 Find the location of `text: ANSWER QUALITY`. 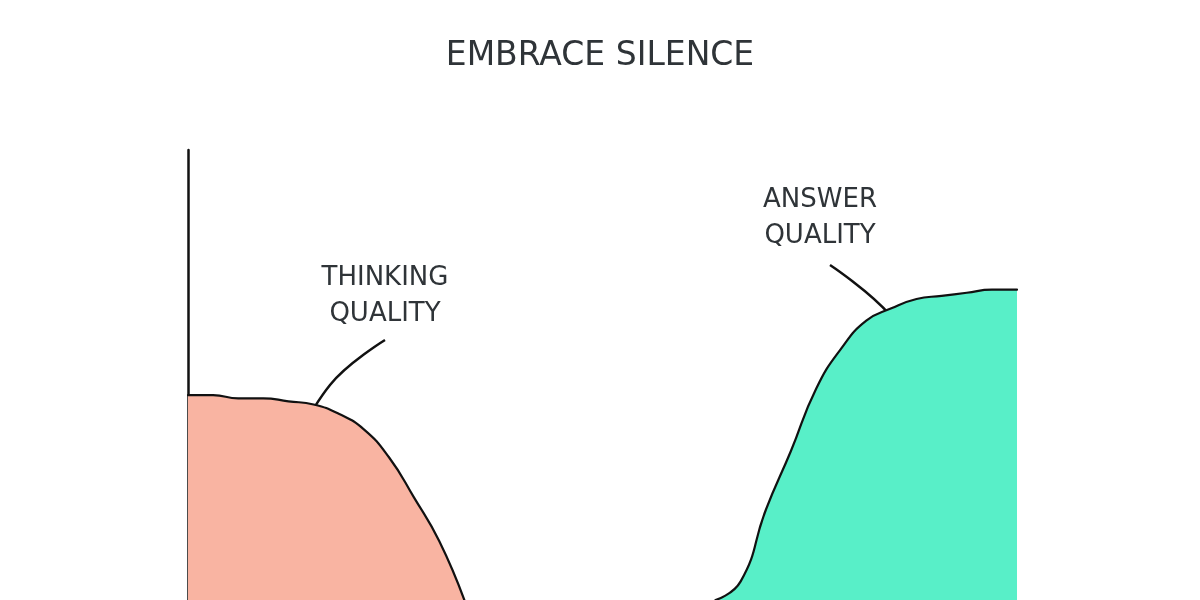

text: ANSWER QUALITY is located at coordinates (820, 216).